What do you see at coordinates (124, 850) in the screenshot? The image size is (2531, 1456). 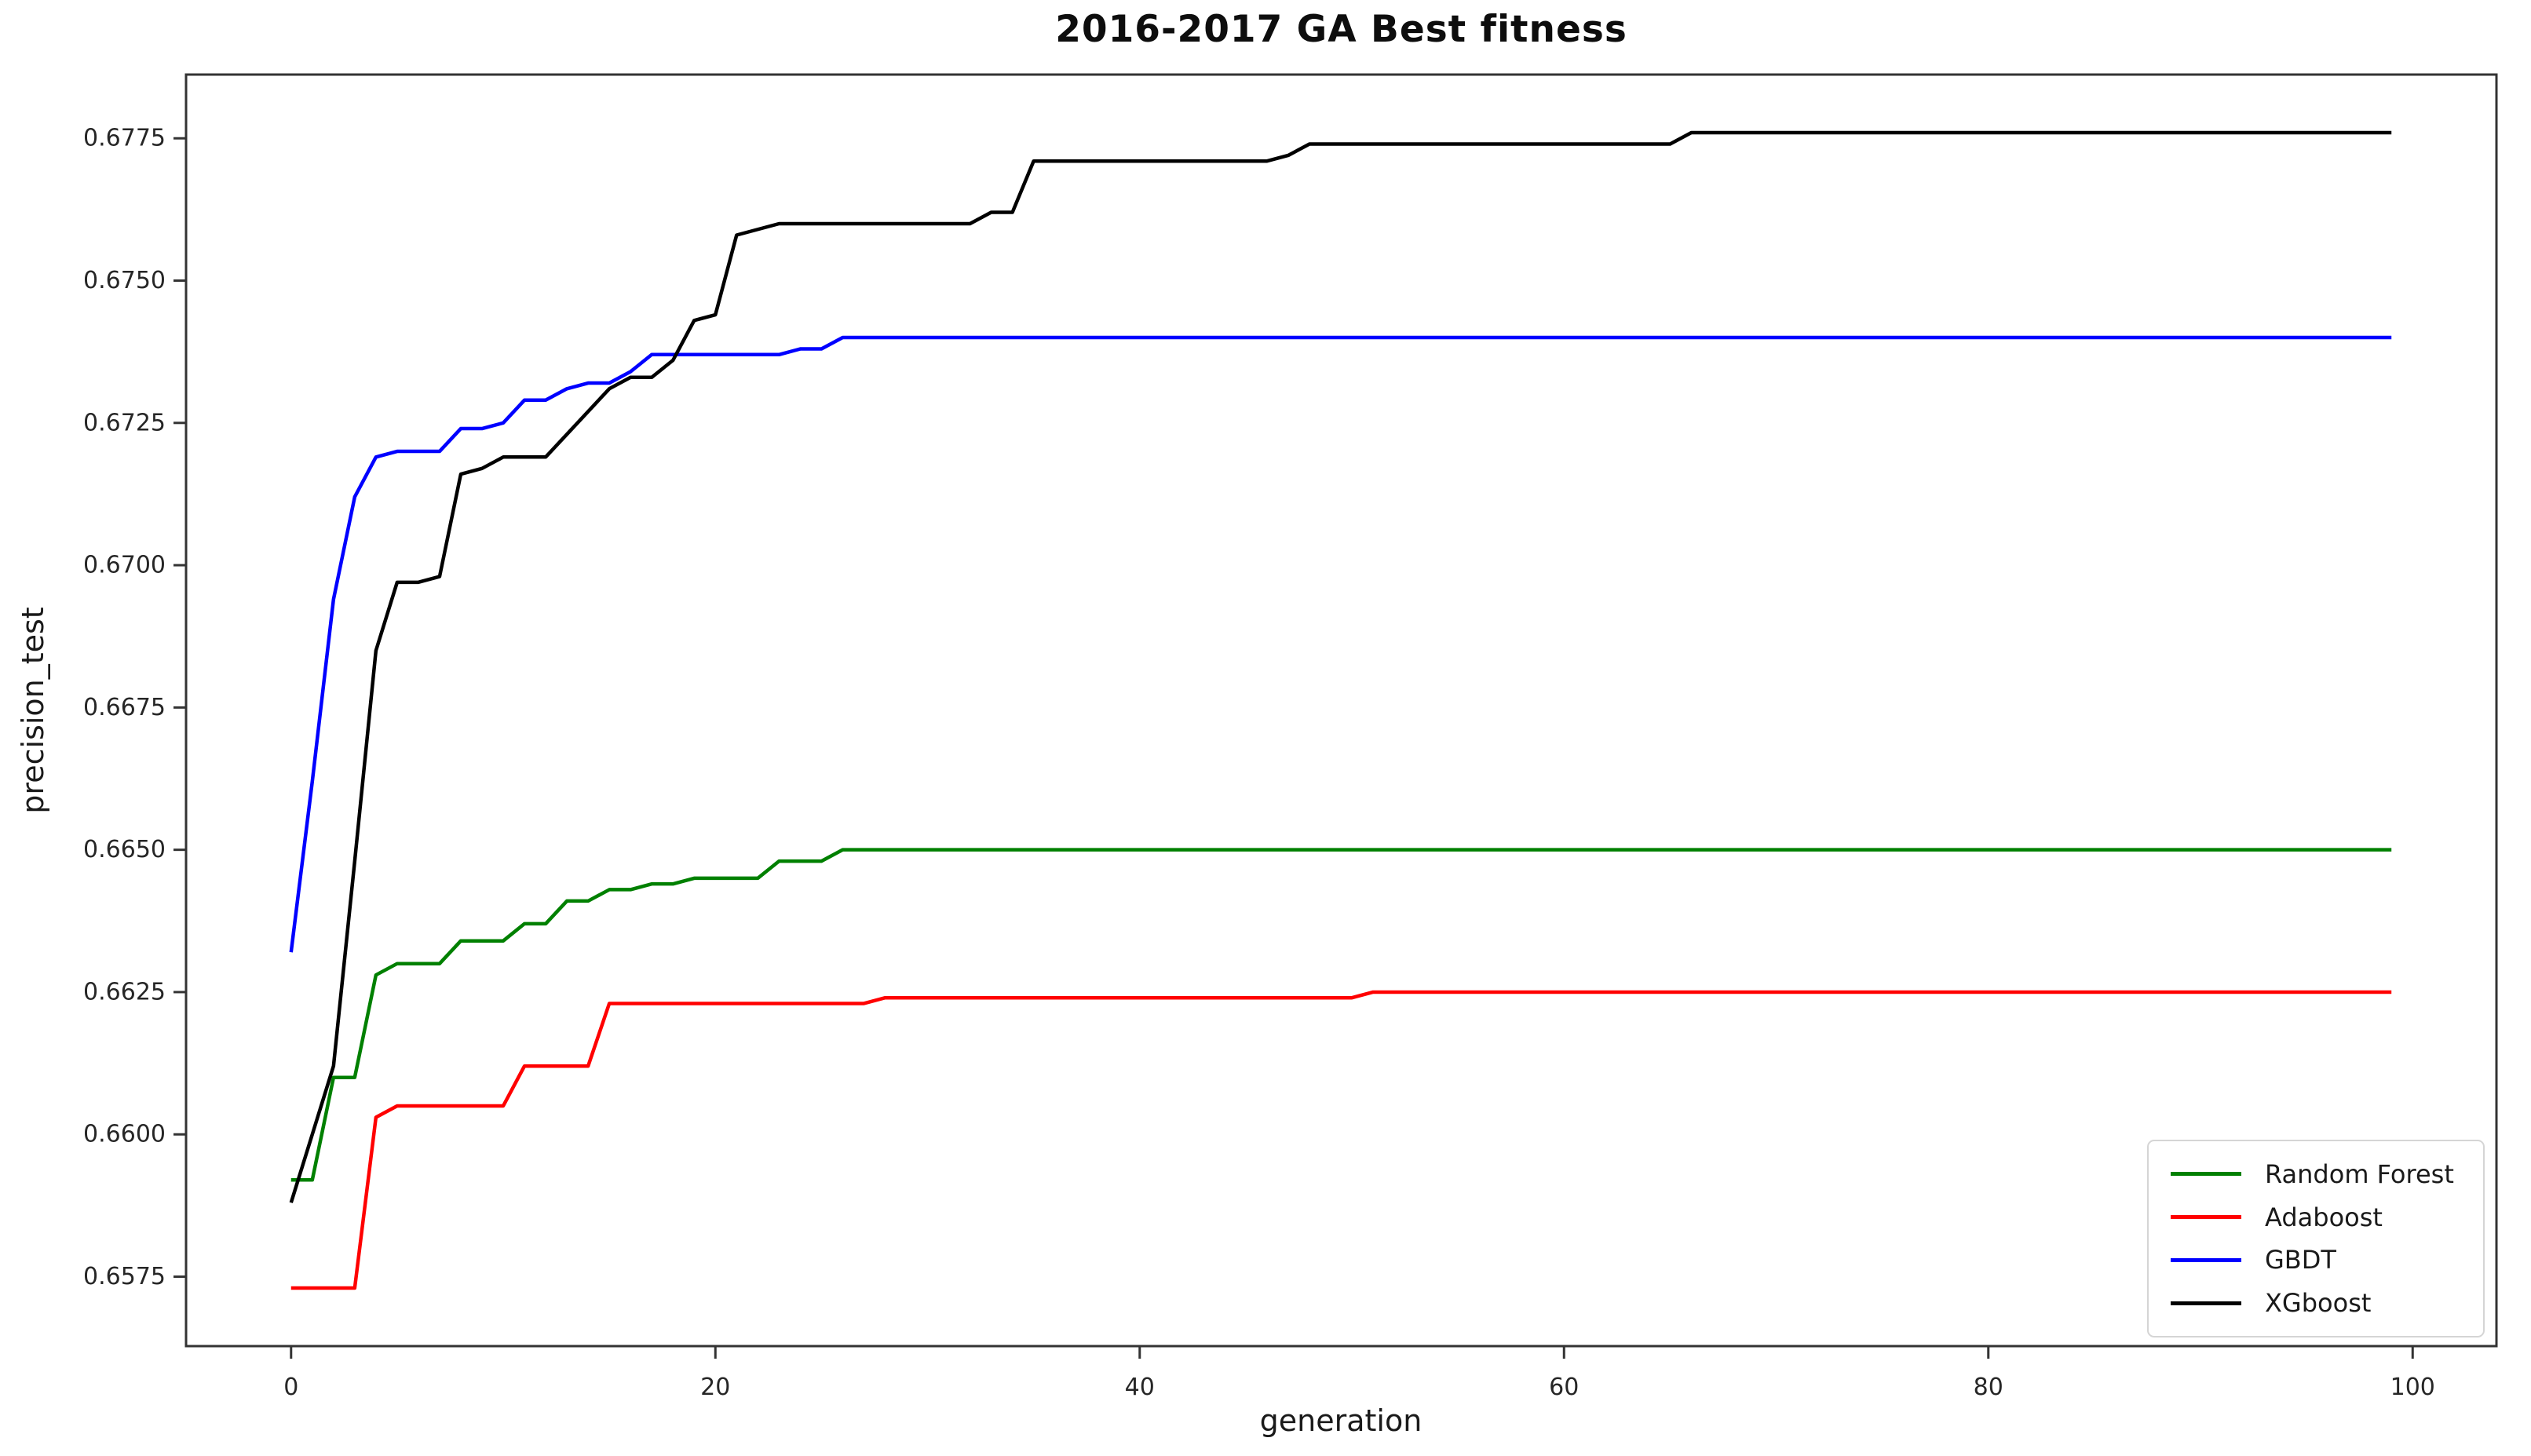 I see `y-tick-label: 0.6650` at bounding box center [124, 850].